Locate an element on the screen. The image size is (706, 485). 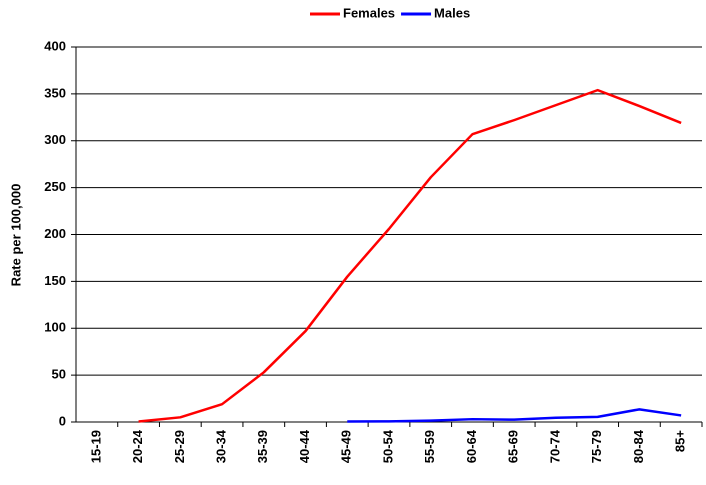
x-tick-label: 25-29 is located at coordinates (179, 446).